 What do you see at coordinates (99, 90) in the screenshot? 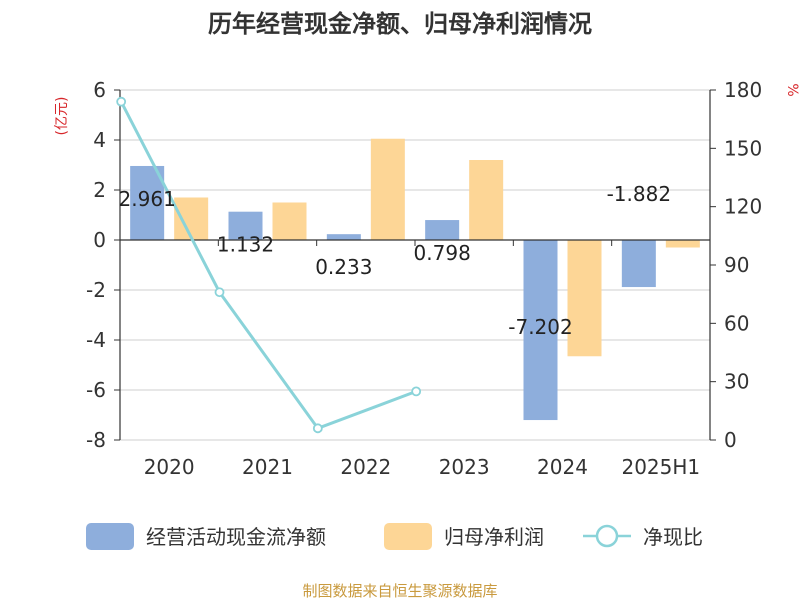
I see `left-tick-label: 6` at bounding box center [99, 90].